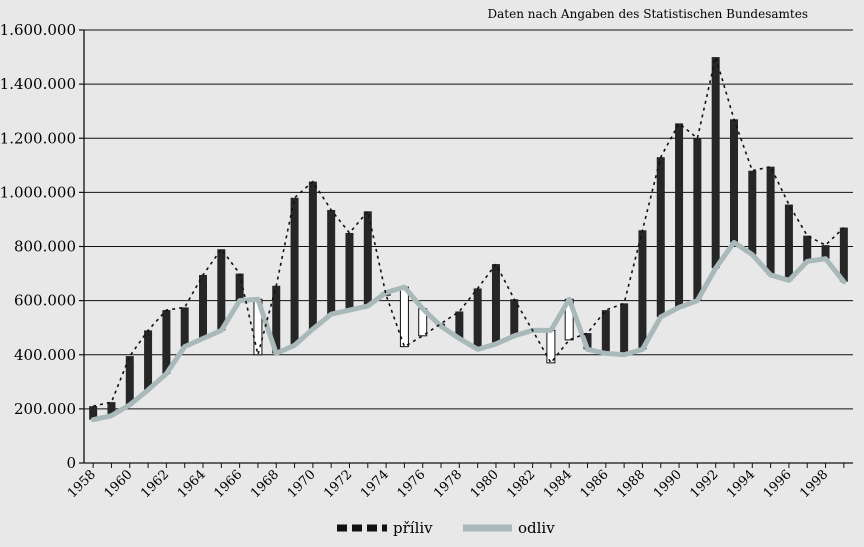 The image size is (864, 547). Describe the element at coordinates (741, 484) in the screenshot. I see `x-tick-label: 1994` at that location.